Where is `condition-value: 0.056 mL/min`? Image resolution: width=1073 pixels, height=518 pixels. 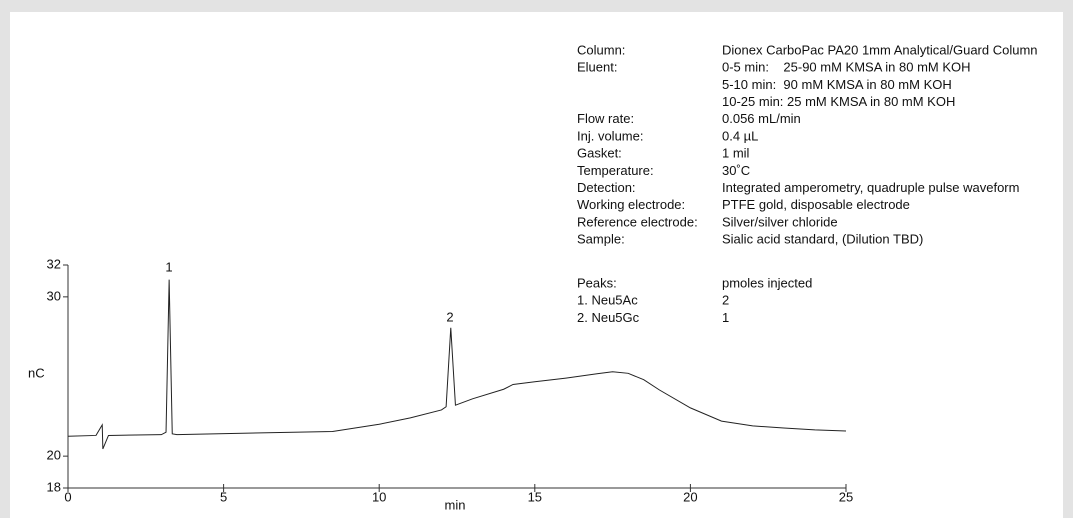 condition-value: 0.056 mL/min is located at coordinates (761, 118).